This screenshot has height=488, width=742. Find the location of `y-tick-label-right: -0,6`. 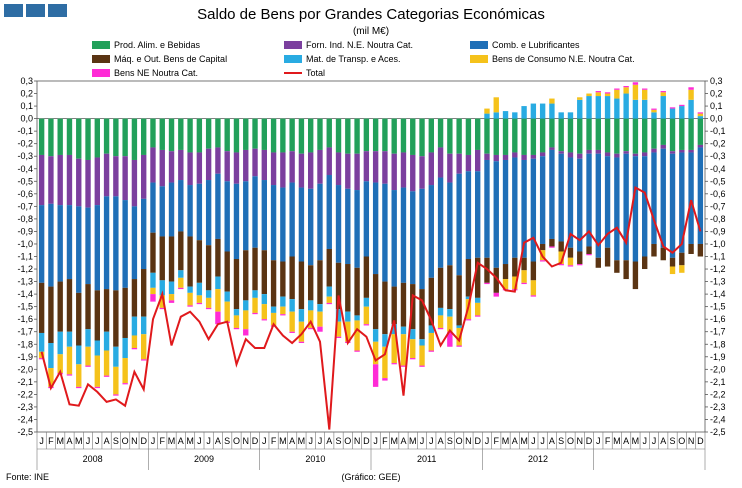

y-tick-label-right: -0,6 is located at coordinates (718, 194).